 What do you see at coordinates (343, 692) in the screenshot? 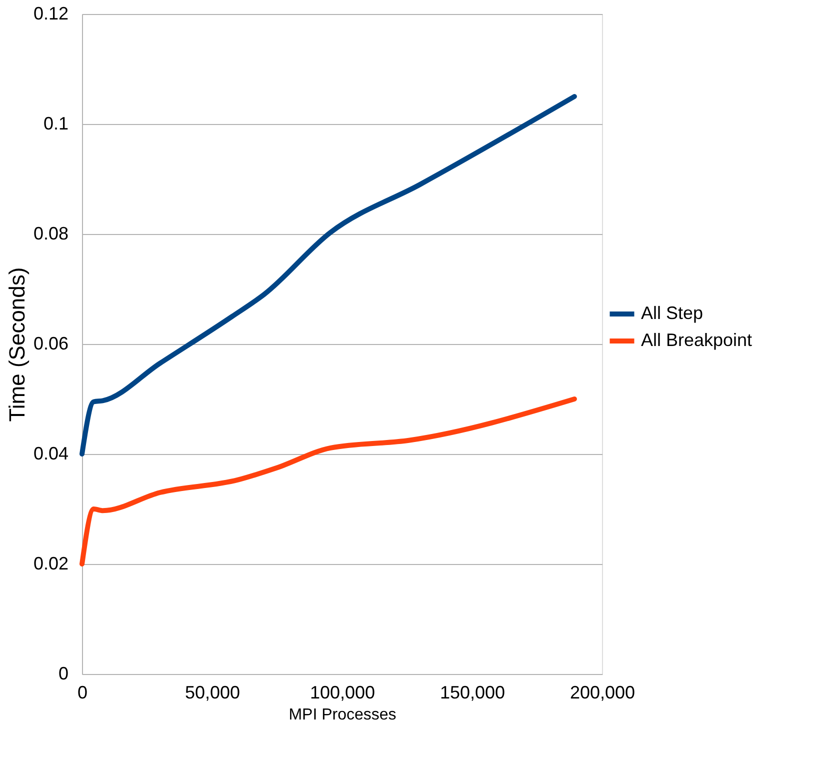
I see `x-tick-label: 100,000` at bounding box center [343, 692].